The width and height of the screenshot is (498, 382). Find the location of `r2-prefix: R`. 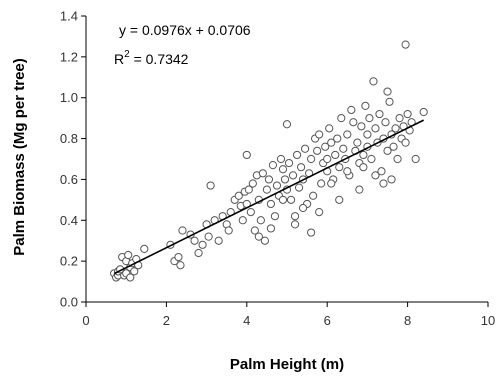

r2-prefix: R is located at coordinates (119, 59).